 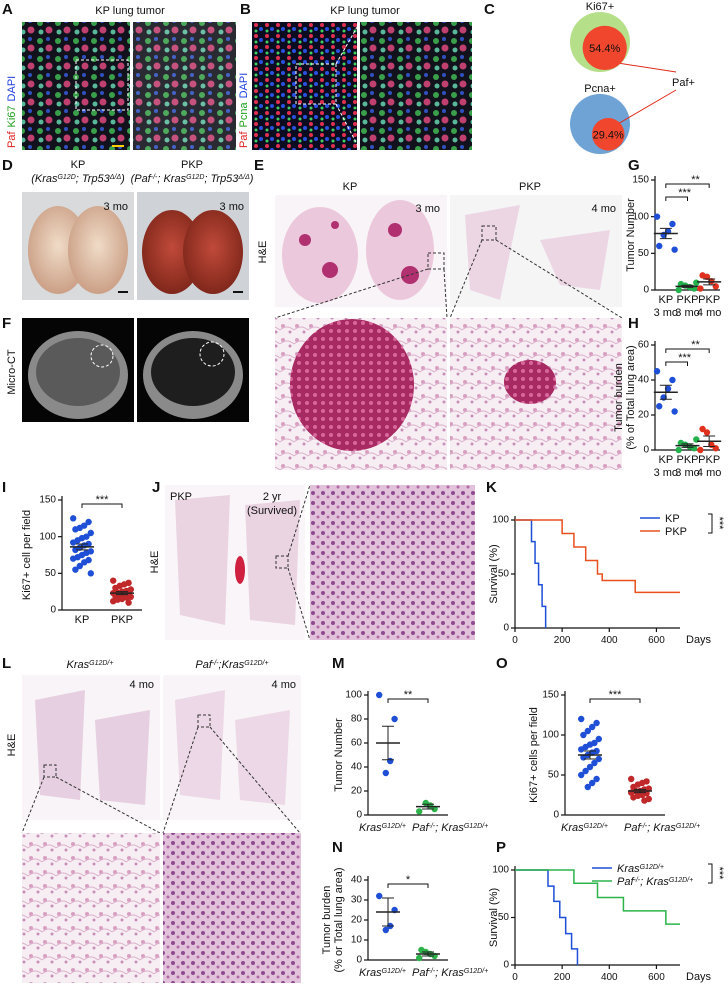 What do you see at coordinates (337, 847) in the screenshot?
I see `panel-letter: N` at bounding box center [337, 847].